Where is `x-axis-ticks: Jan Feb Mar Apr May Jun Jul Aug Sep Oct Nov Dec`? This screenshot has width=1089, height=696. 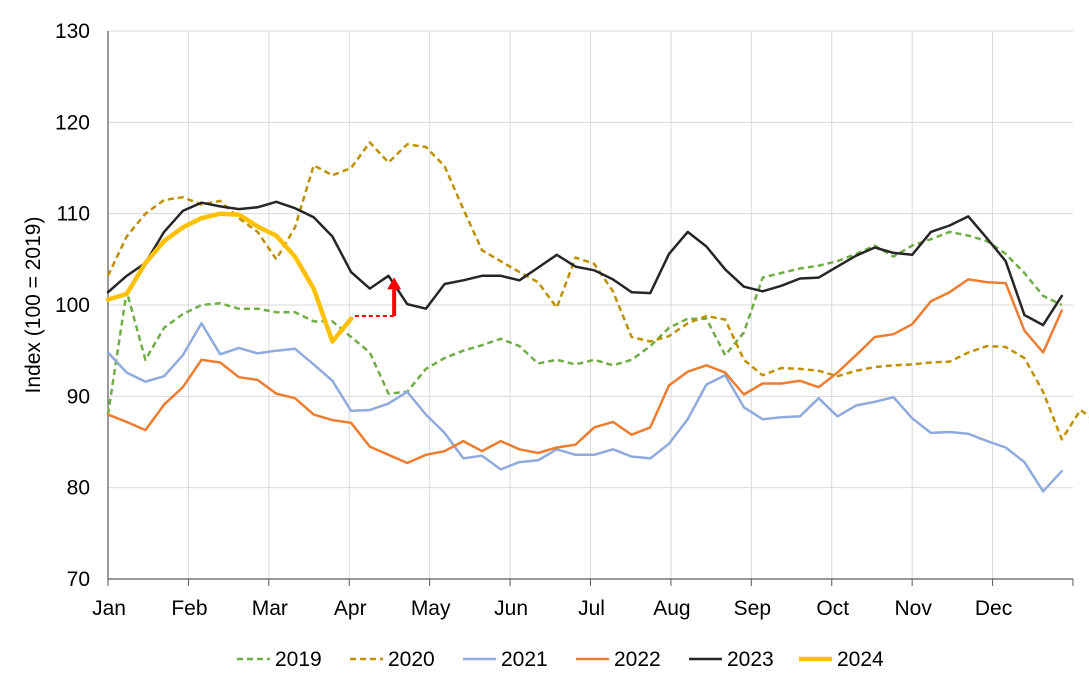
x-axis-ticks: Jan Feb Mar Apr May Jun Jul Aug Sep Oct Nov Dec is located at coordinates (552, 608).